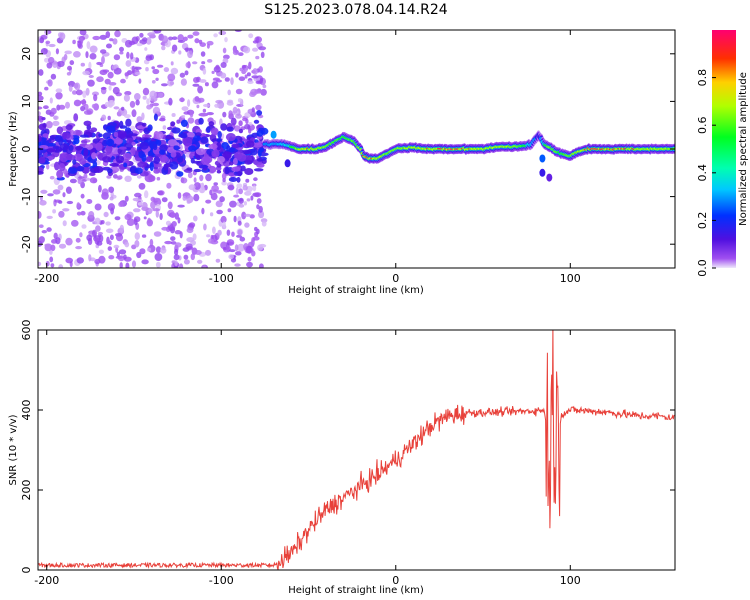 This screenshot has width=750, height=600. I want to click on spectrogram-ytick-label: 10, so click(26, 101).